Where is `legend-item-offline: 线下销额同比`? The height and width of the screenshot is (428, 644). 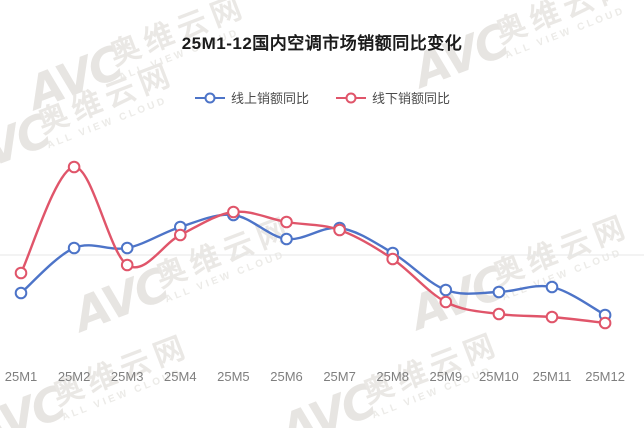
legend-item-offline: 线下销额同比 is located at coordinates (392, 97).